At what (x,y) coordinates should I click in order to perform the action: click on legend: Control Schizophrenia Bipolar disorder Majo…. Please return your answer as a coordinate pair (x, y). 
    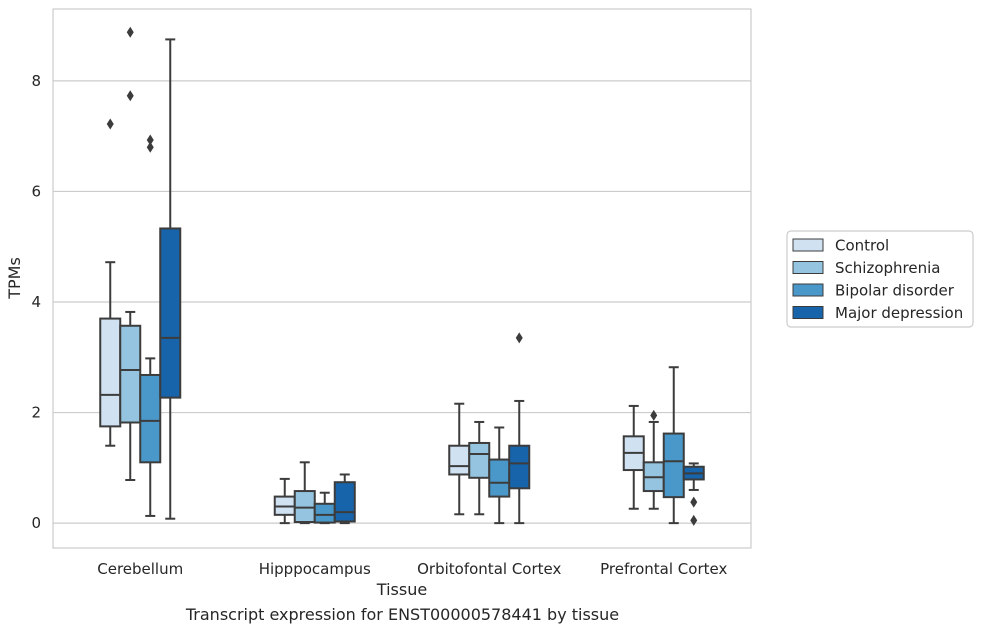
    Looking at the image, I should click on (880, 279).